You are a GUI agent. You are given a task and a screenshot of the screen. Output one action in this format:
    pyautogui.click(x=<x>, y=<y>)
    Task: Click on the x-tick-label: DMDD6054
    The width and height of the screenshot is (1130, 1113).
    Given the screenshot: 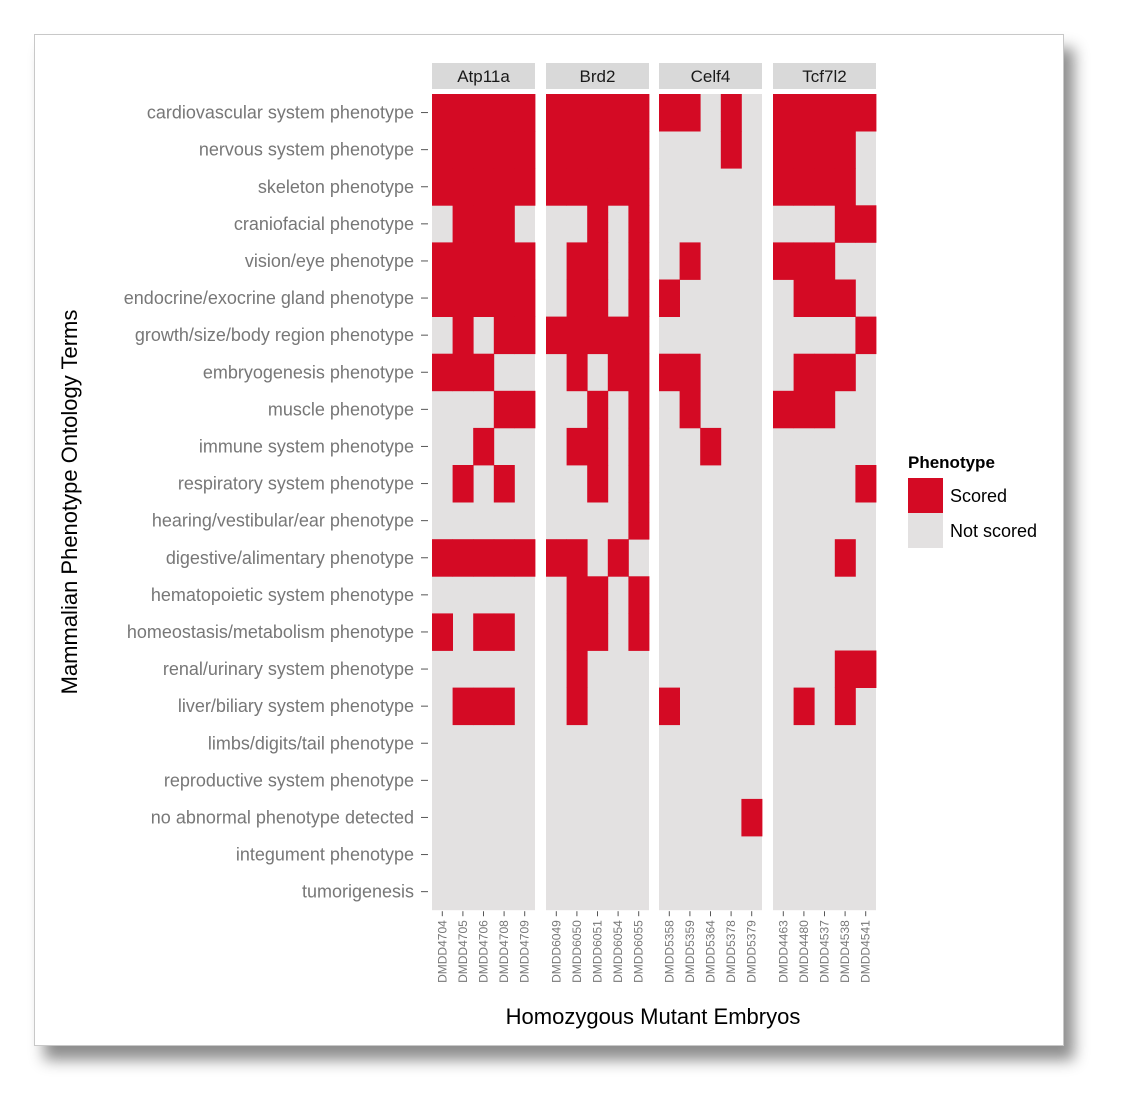 What is the action you would take?
    pyautogui.click(x=618, y=951)
    